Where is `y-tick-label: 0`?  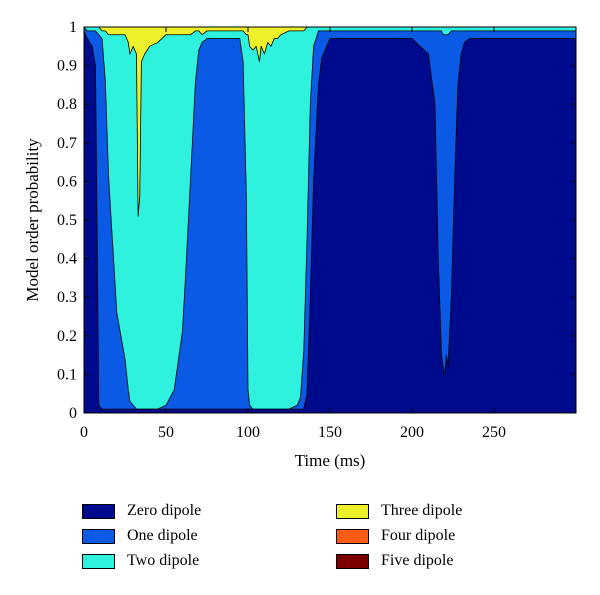 y-tick-label: 0 is located at coordinates (73, 413).